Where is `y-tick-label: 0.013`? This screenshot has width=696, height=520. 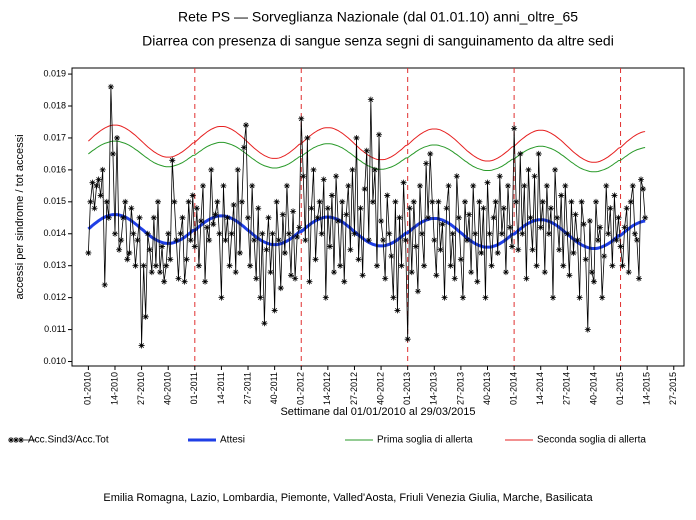 y-tick-label: 0.013 is located at coordinates (54, 265).